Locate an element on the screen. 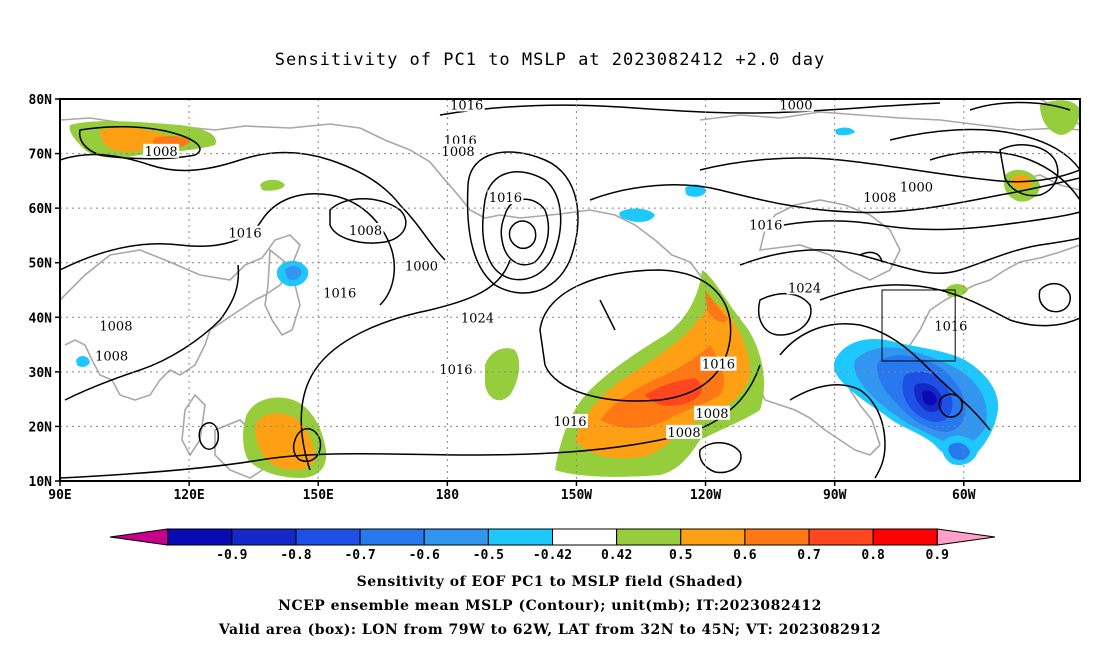 Image resolution: width=1100 pixels, height=650 pixels. lon-label: 120W is located at coordinates (705, 495).